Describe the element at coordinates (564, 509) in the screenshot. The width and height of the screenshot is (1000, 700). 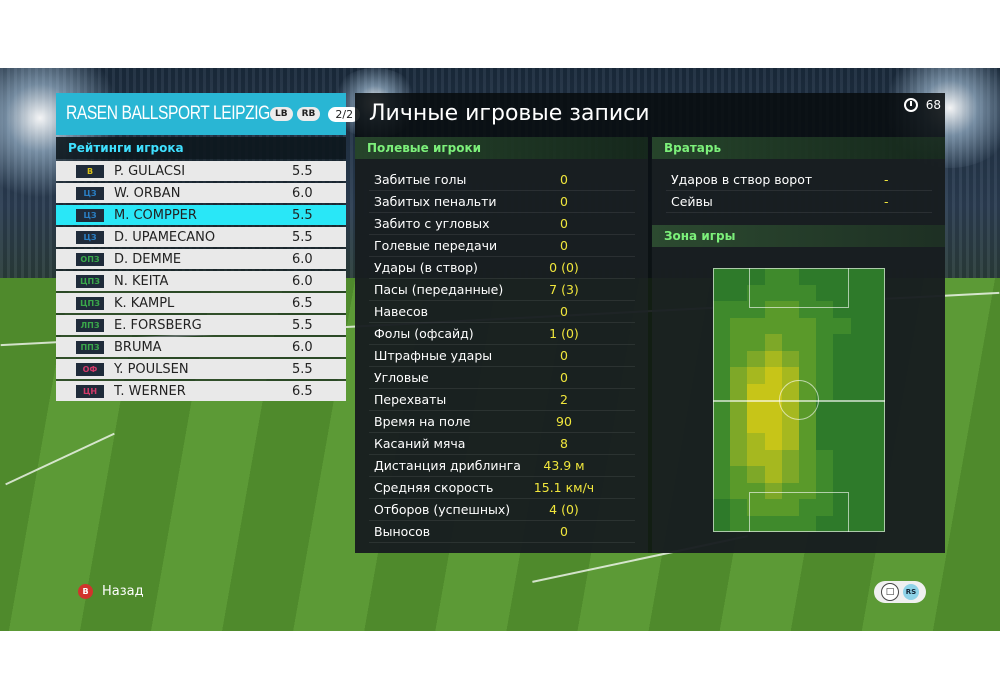
I see `stat-value: 4 (0)` at that location.